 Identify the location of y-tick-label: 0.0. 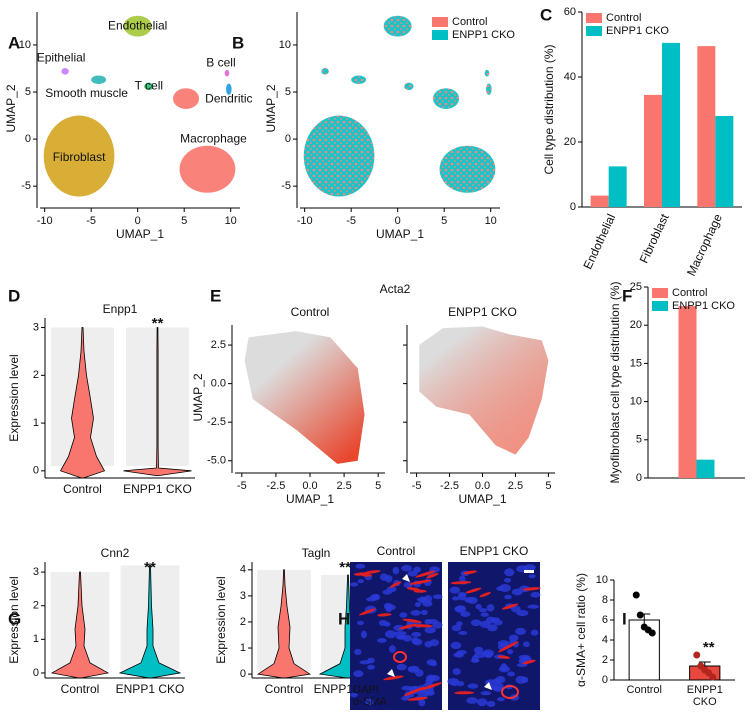
(218, 384).